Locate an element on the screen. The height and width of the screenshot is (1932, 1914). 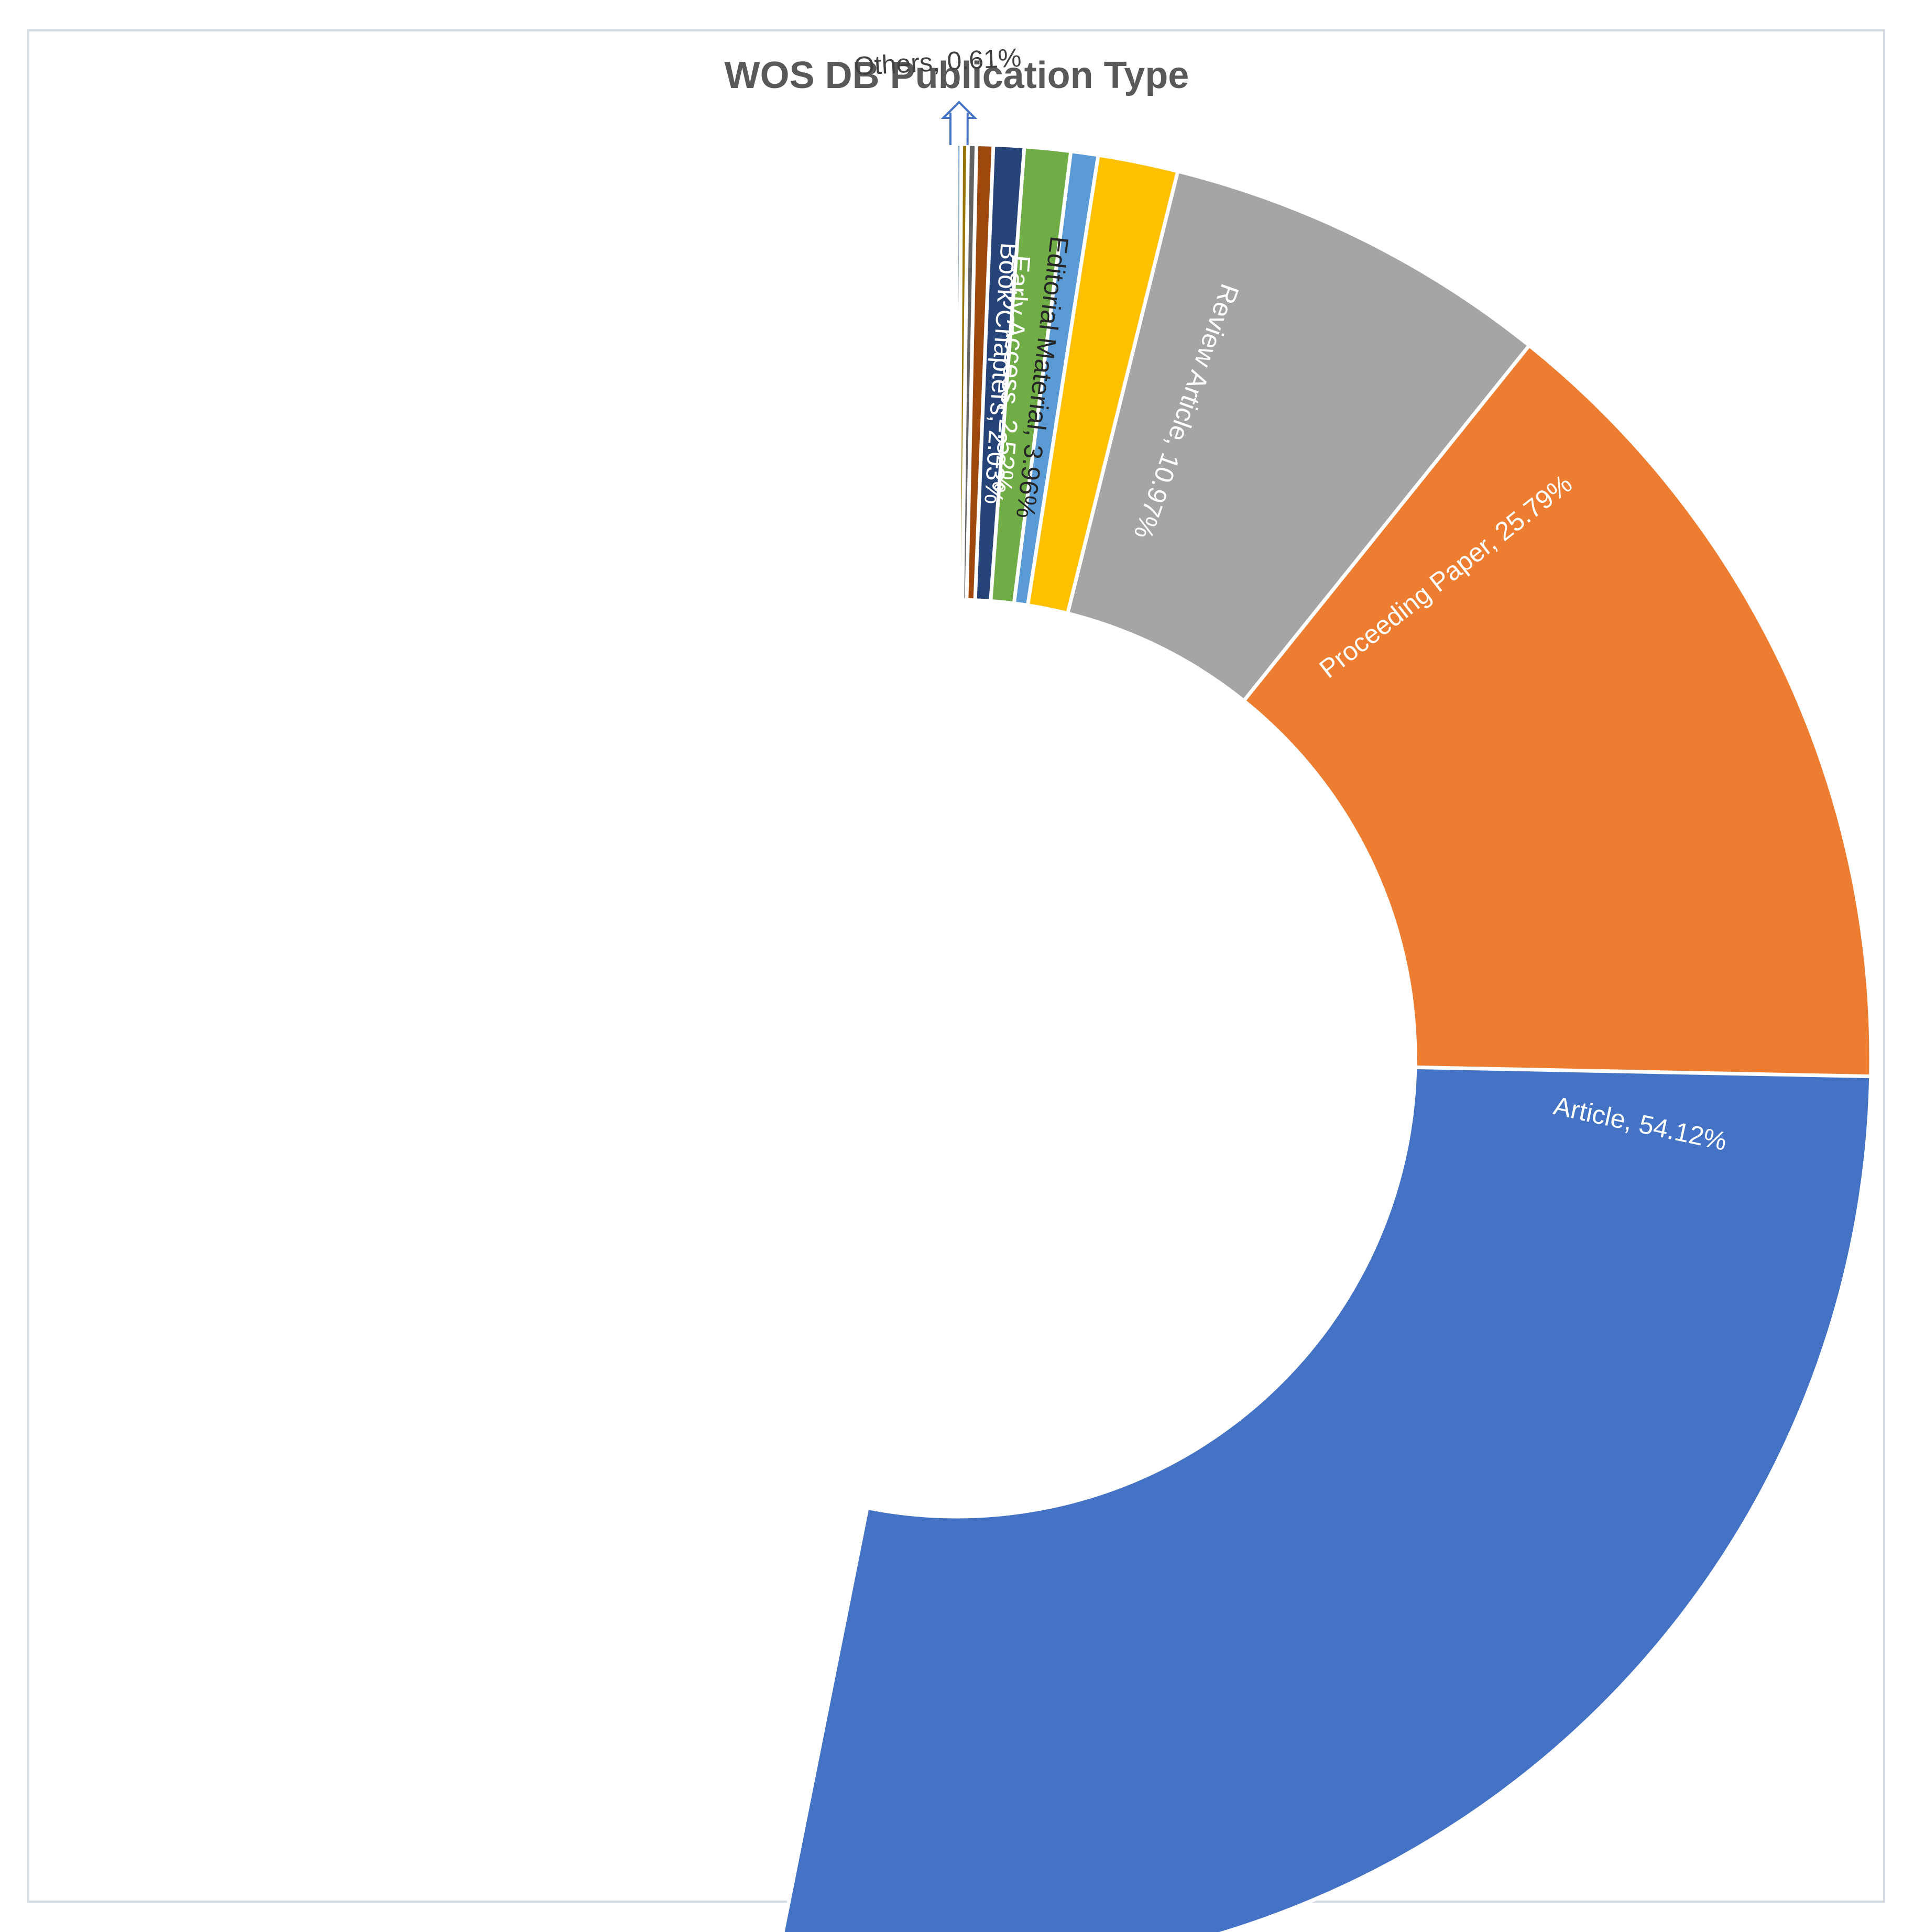
chart-title: WOS DB Publication Type is located at coordinates (957, 75).